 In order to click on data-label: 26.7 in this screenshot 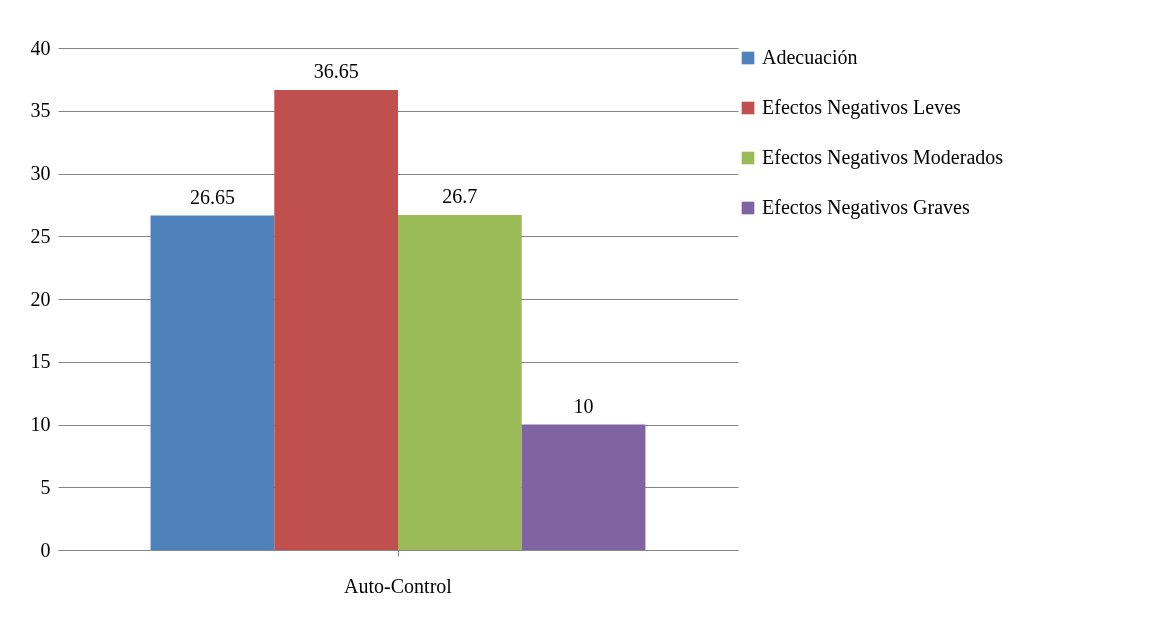, I will do `click(460, 195)`.